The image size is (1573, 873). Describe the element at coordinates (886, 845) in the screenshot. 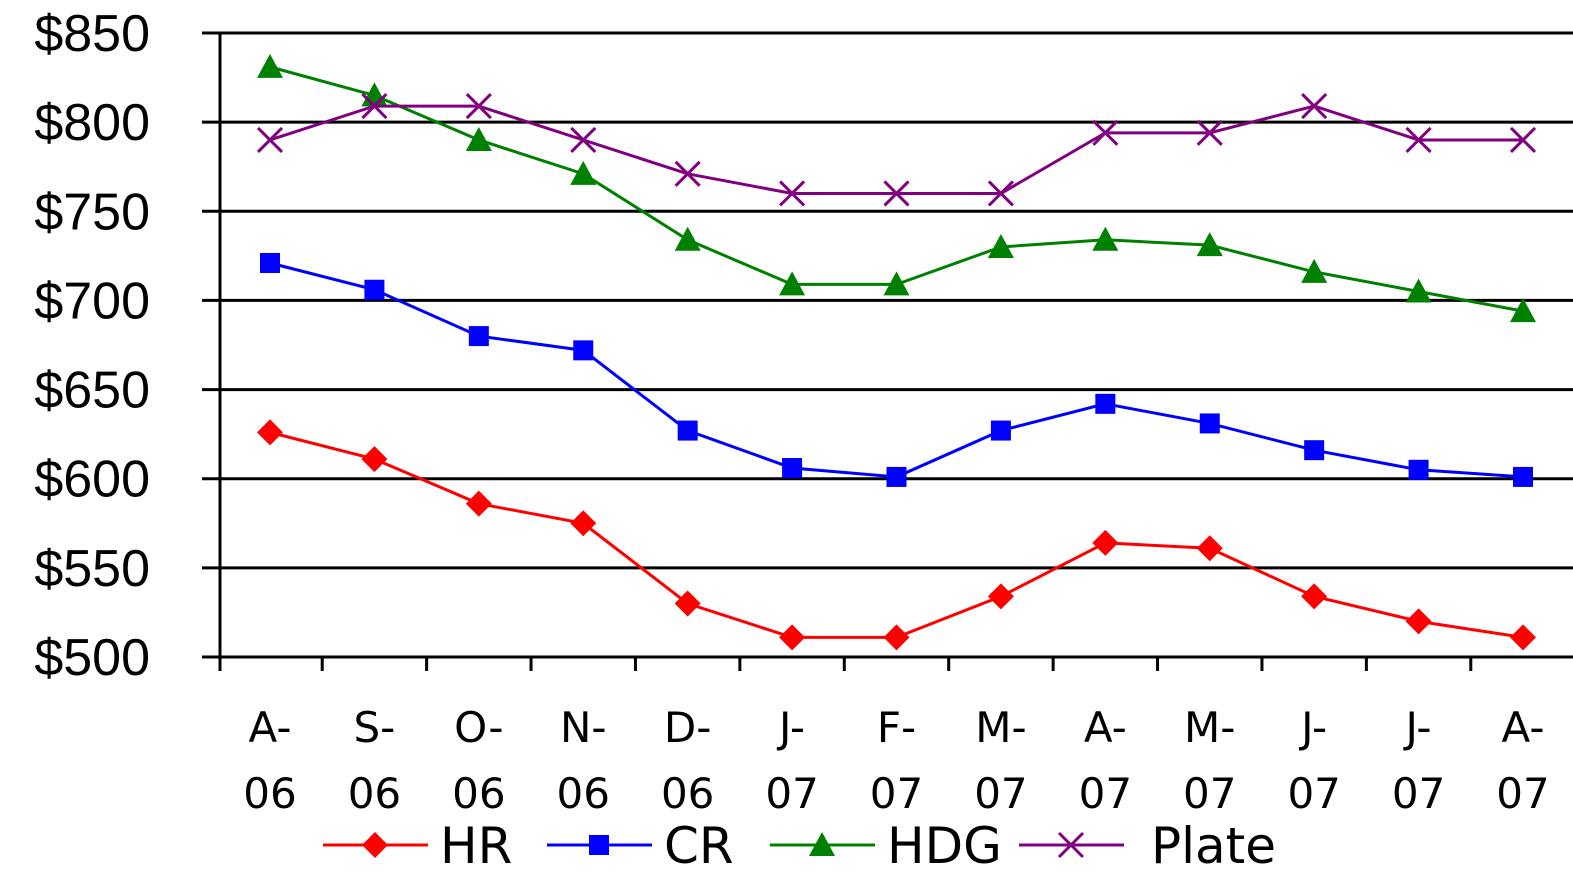

I see `legend-entry-hdg: HDG` at that location.